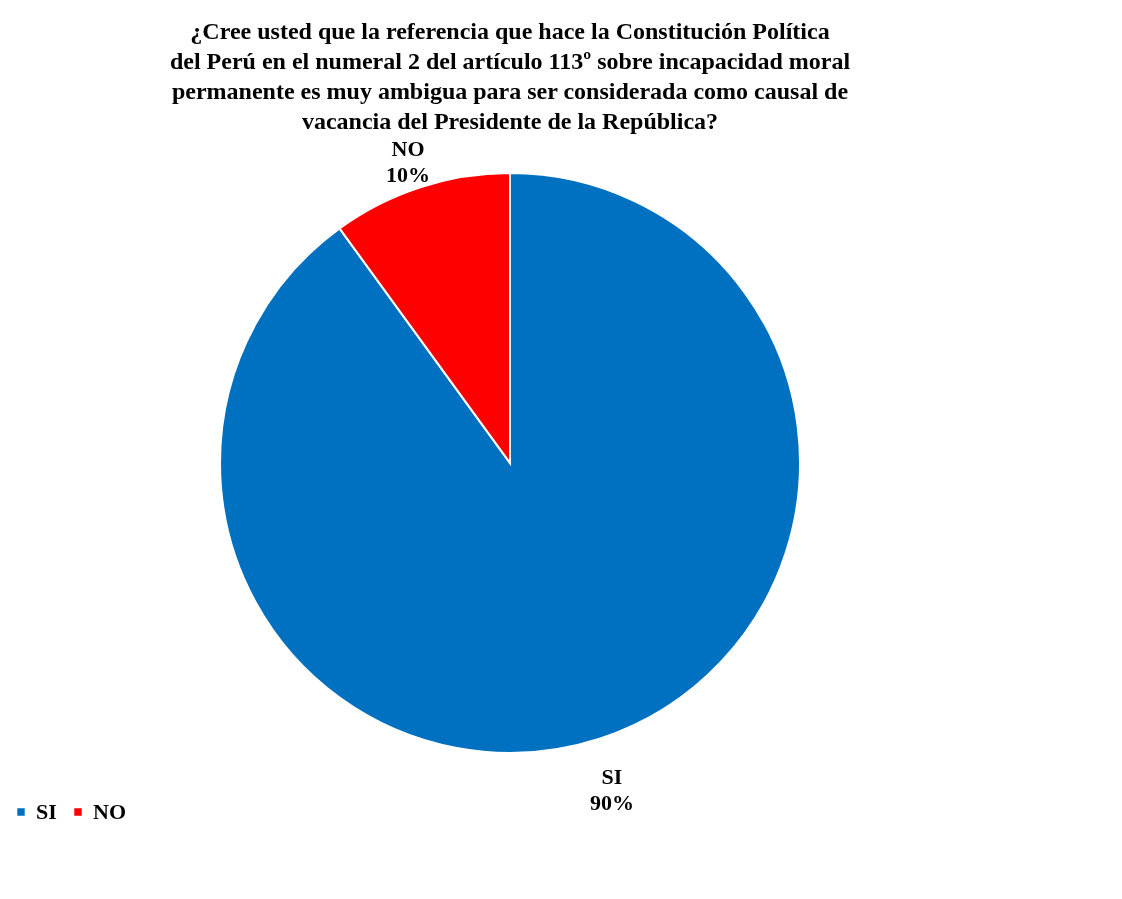  What do you see at coordinates (408, 149) in the screenshot?
I see `slice-label: NO` at bounding box center [408, 149].